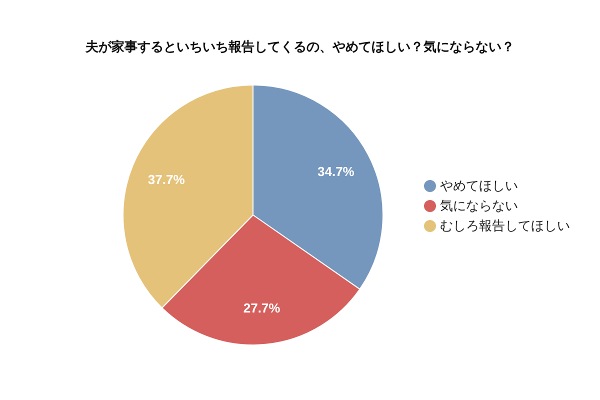  What do you see at coordinates (479, 185) in the screenshot?
I see `legend-label: やめてほしい` at bounding box center [479, 185].